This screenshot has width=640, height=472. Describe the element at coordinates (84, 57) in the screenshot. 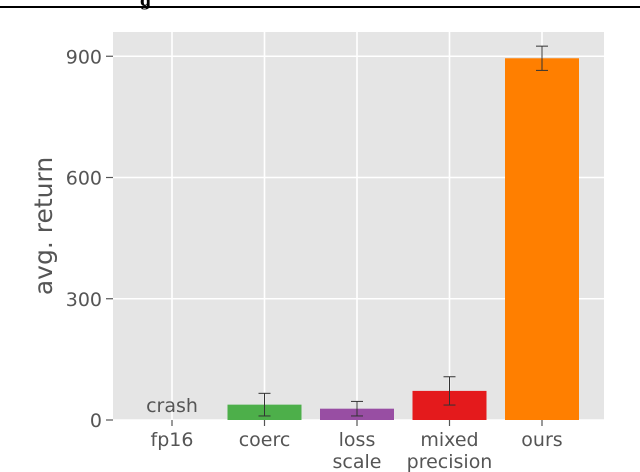

I see `y-tick-label-3: 900` at that location.